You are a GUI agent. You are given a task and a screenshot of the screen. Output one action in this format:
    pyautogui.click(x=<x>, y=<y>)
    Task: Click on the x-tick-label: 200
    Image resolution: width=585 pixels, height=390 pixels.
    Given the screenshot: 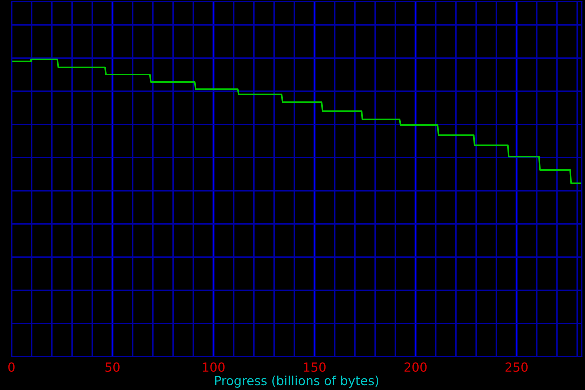 What is the action you would take?
    pyautogui.click(x=415, y=367)
    